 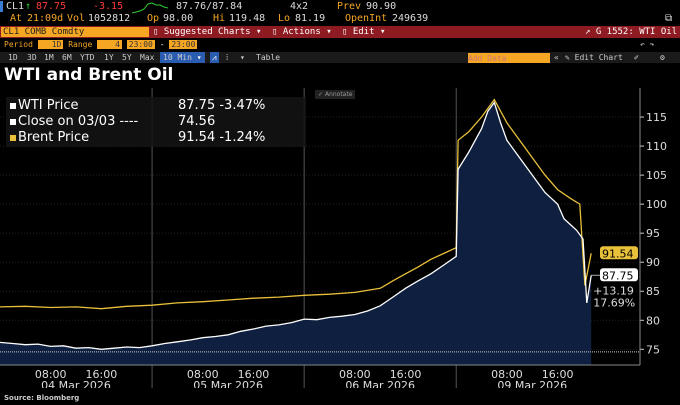 I want to click on edit-chart-button: ✎ Edit Chart, so click(x=594, y=57).